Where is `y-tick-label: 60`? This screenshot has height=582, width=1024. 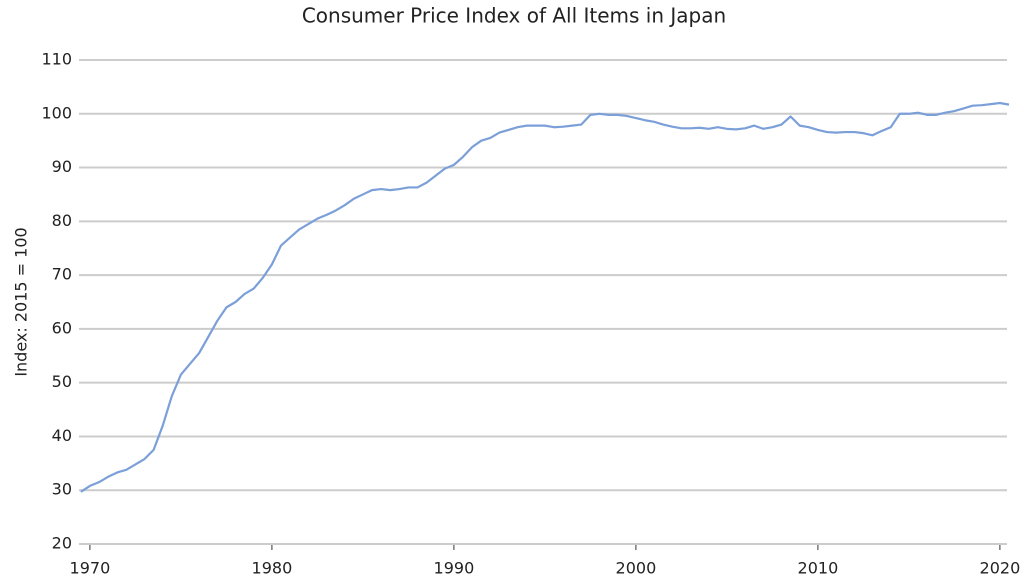
y-tick-label: 60 is located at coordinates (62, 327).